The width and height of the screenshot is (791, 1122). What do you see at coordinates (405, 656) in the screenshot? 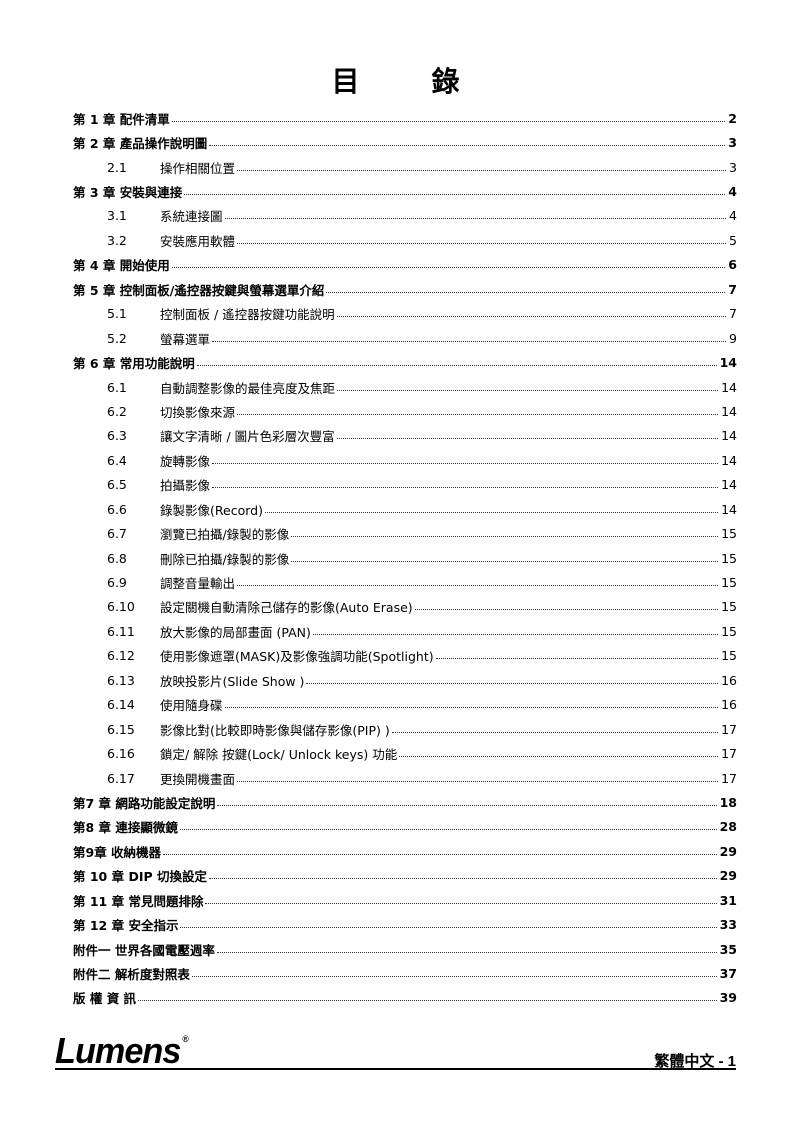
I see `toc-entry: 6.12 使用影像遮罩(MASK)及影像強調功能(Spotlight) 15` at bounding box center [405, 656].